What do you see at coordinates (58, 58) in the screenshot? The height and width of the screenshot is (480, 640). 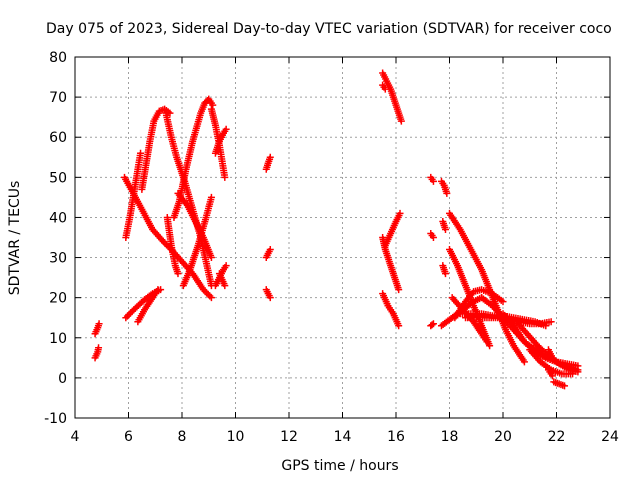 I see `y-tick-label: 80` at bounding box center [58, 58].